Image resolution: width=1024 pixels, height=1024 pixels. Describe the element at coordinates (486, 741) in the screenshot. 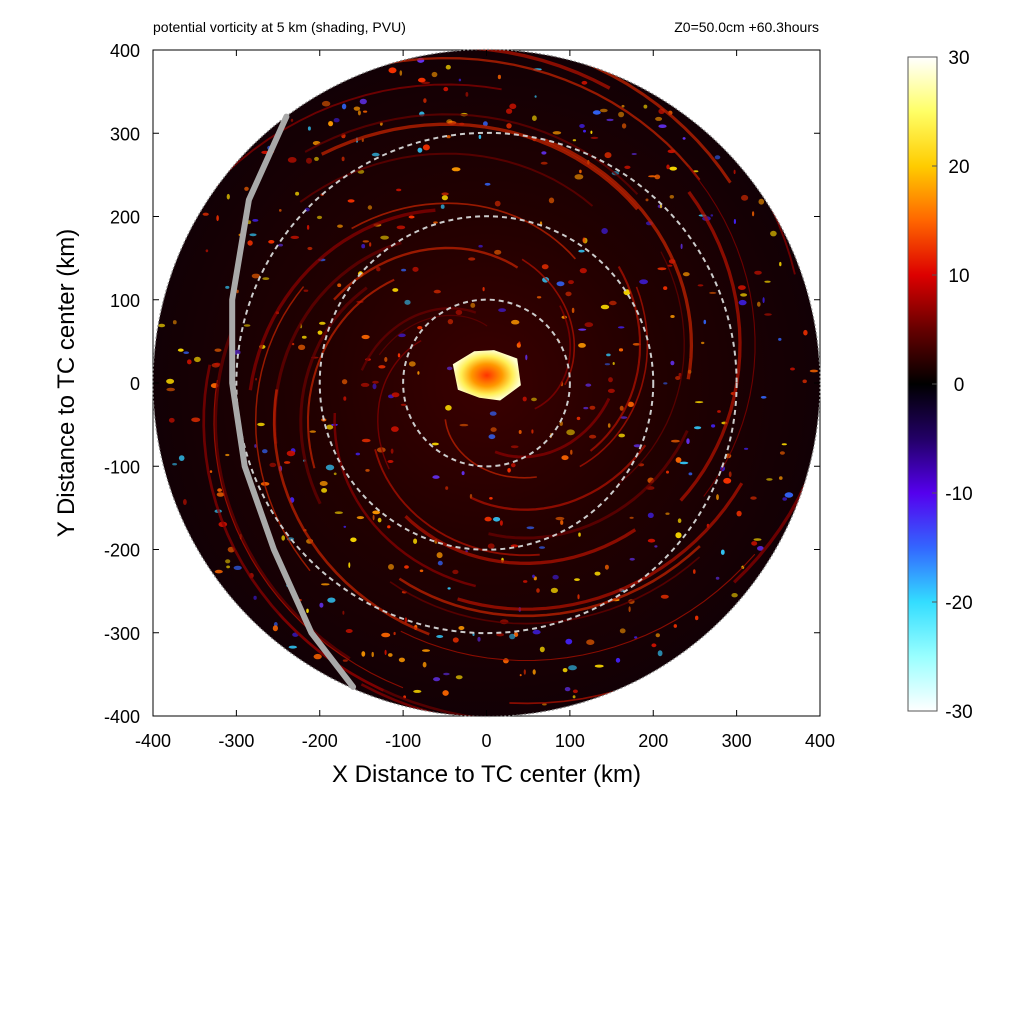

I see `x-tick-label: 0` at that location.